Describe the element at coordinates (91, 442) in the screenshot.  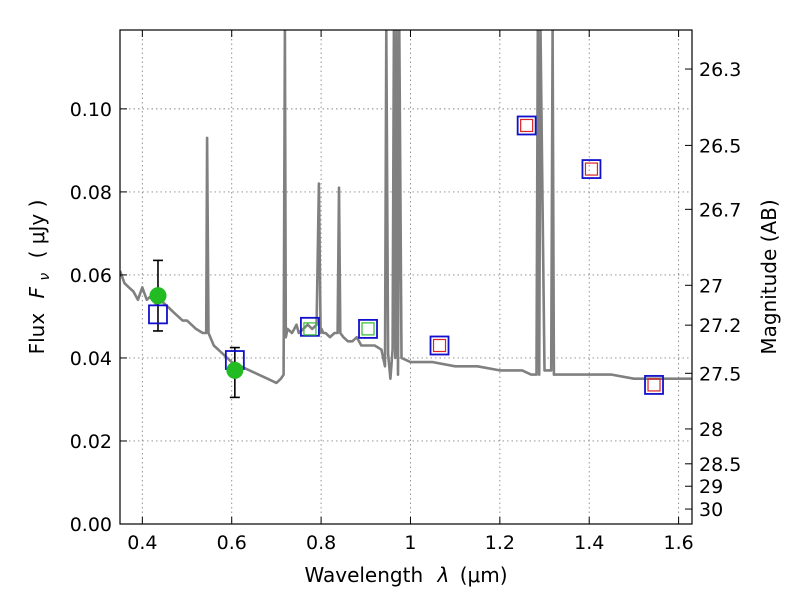
I see `y-tick-label-1: 0.02` at that location.